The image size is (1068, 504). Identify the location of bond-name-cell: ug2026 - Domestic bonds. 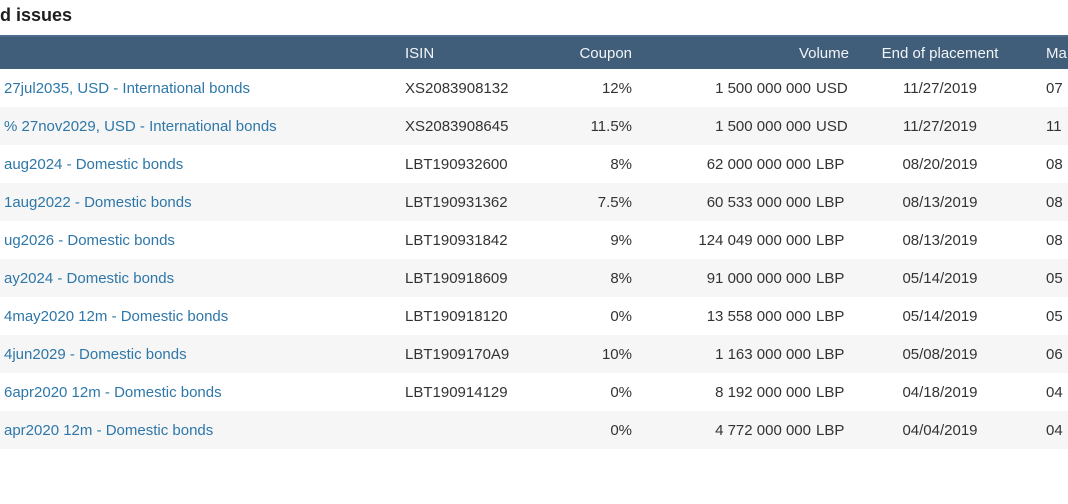
(199, 240).